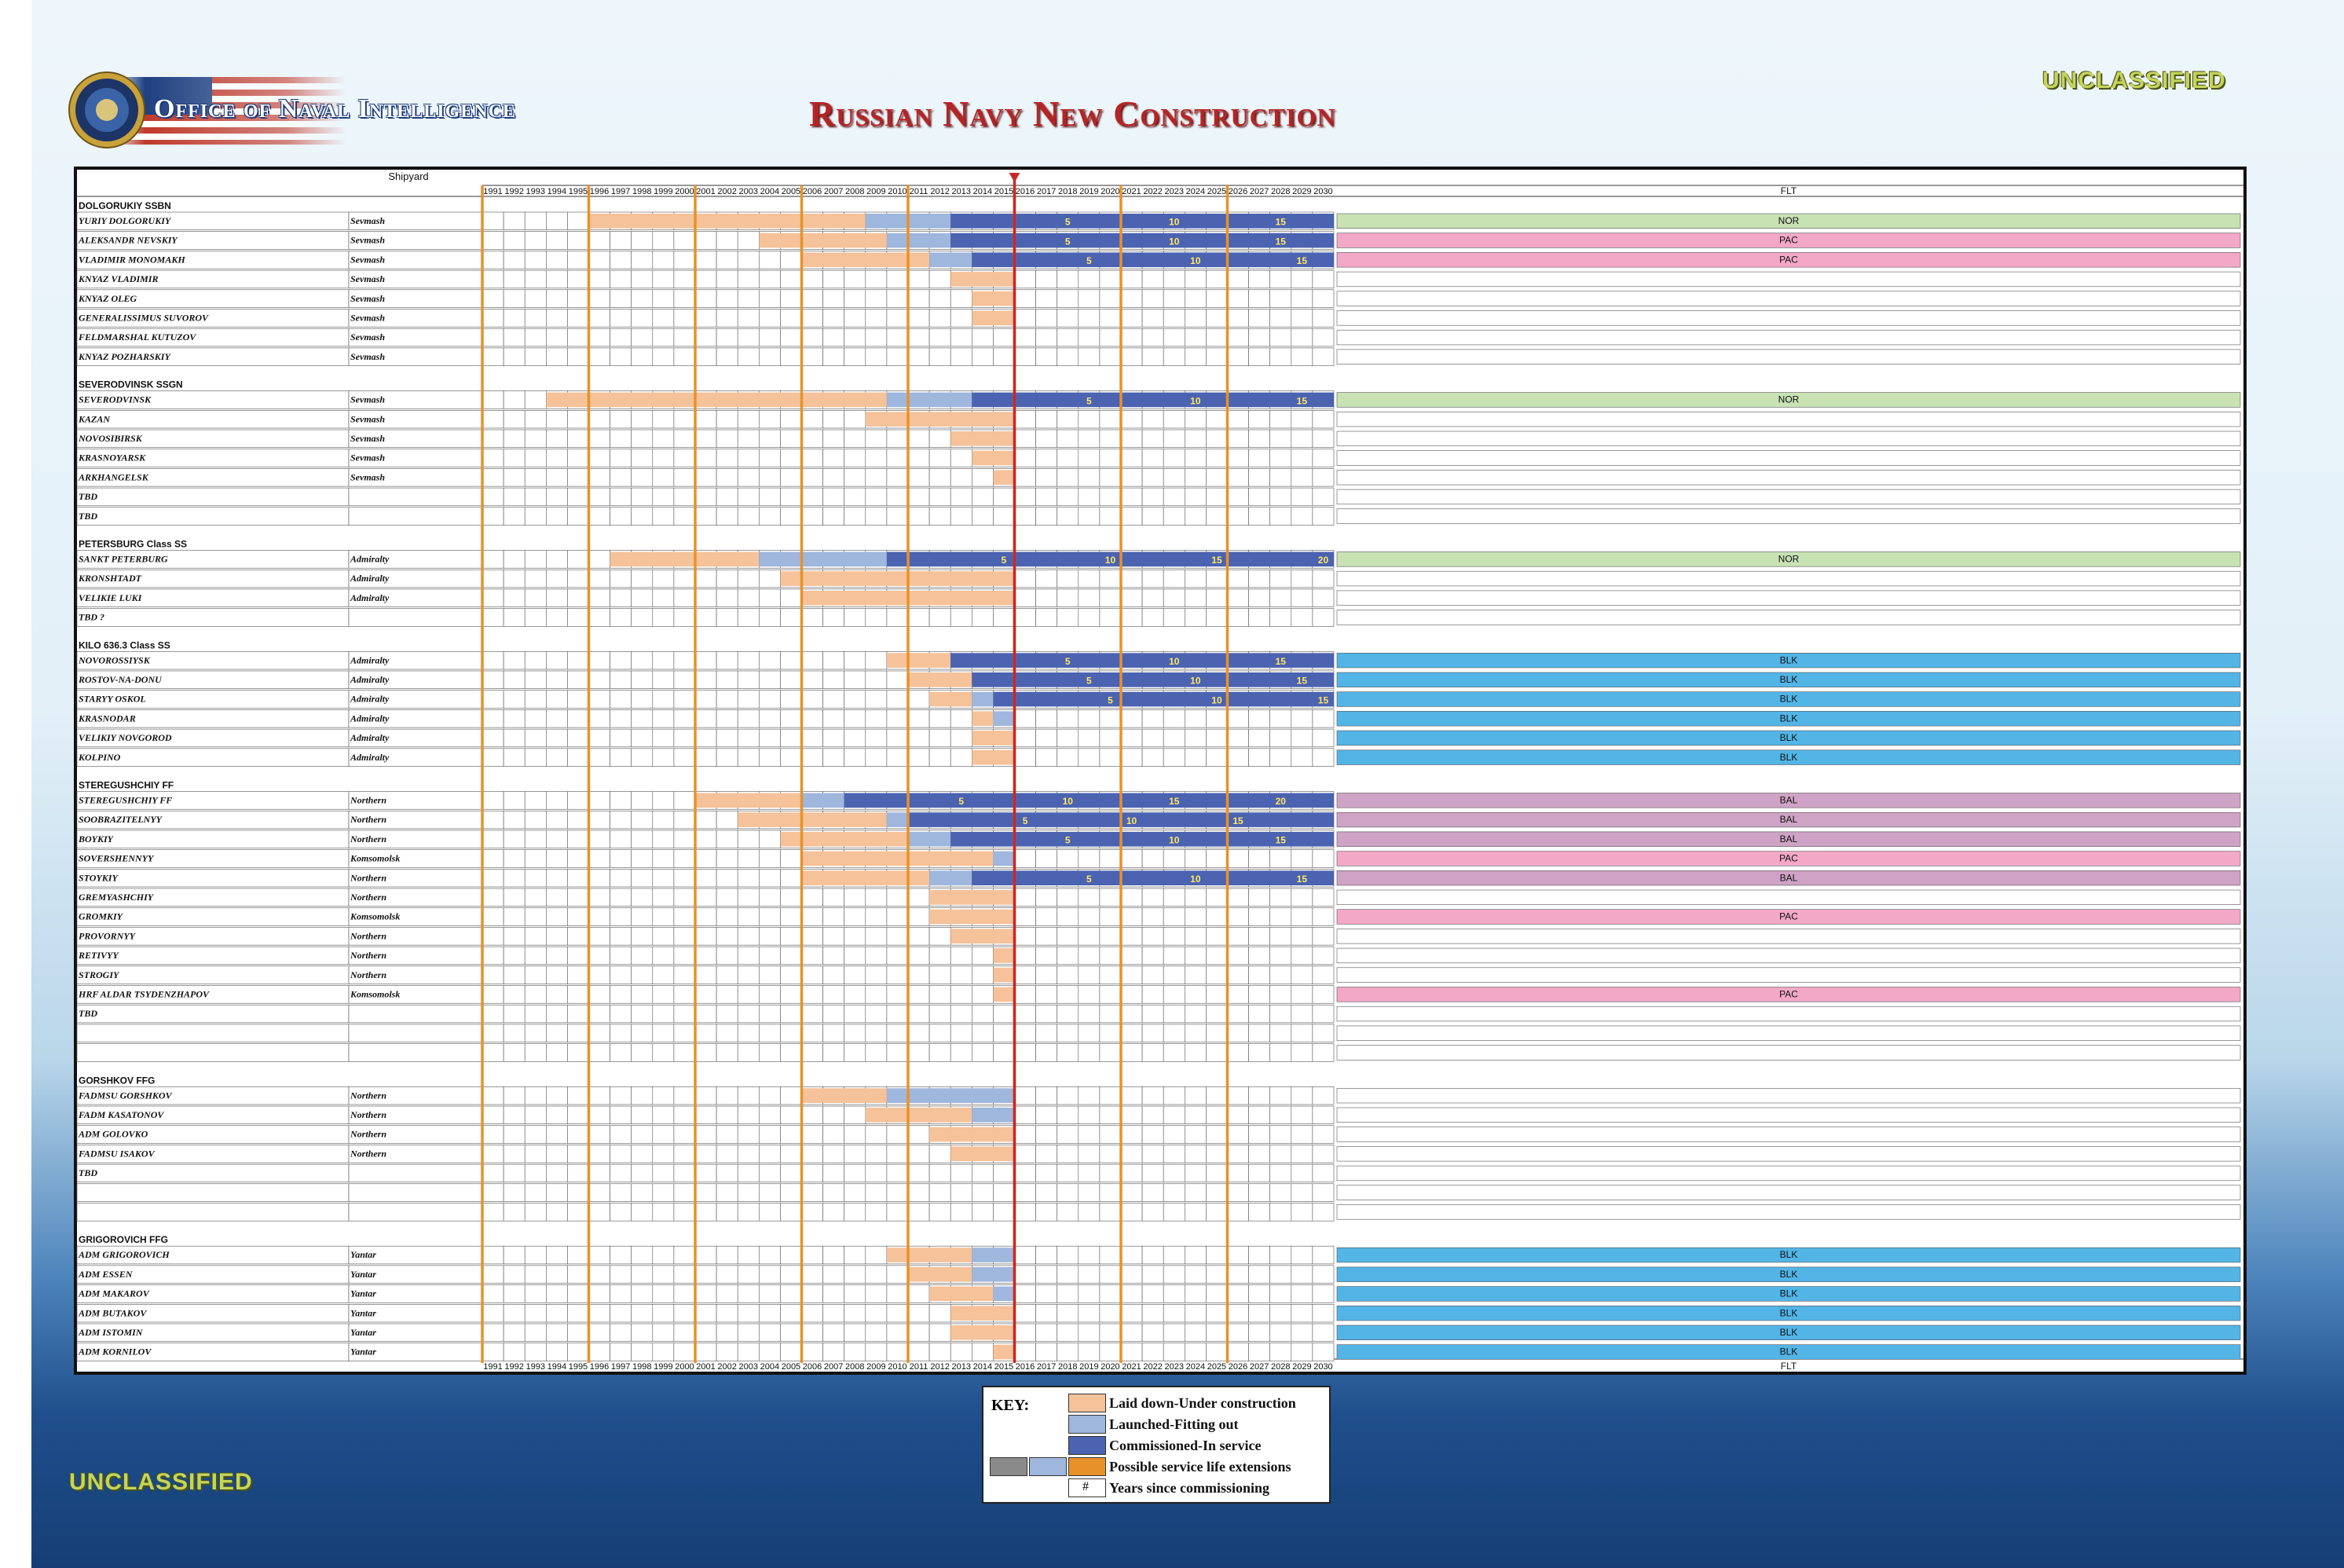 This screenshot has height=1568, width=2344. I want to click on milestone-label: 10, so click(1174, 242).